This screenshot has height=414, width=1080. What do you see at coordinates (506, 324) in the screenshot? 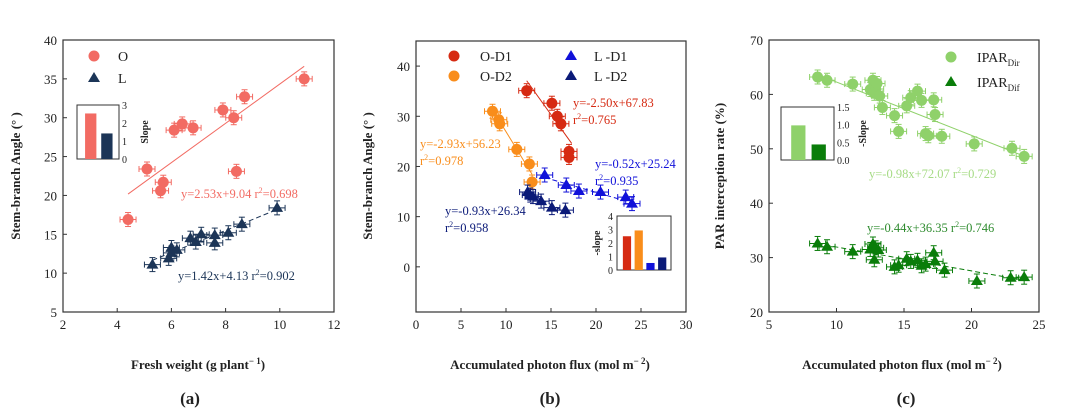
I see `x-tick-label: 10` at bounding box center [506, 324].